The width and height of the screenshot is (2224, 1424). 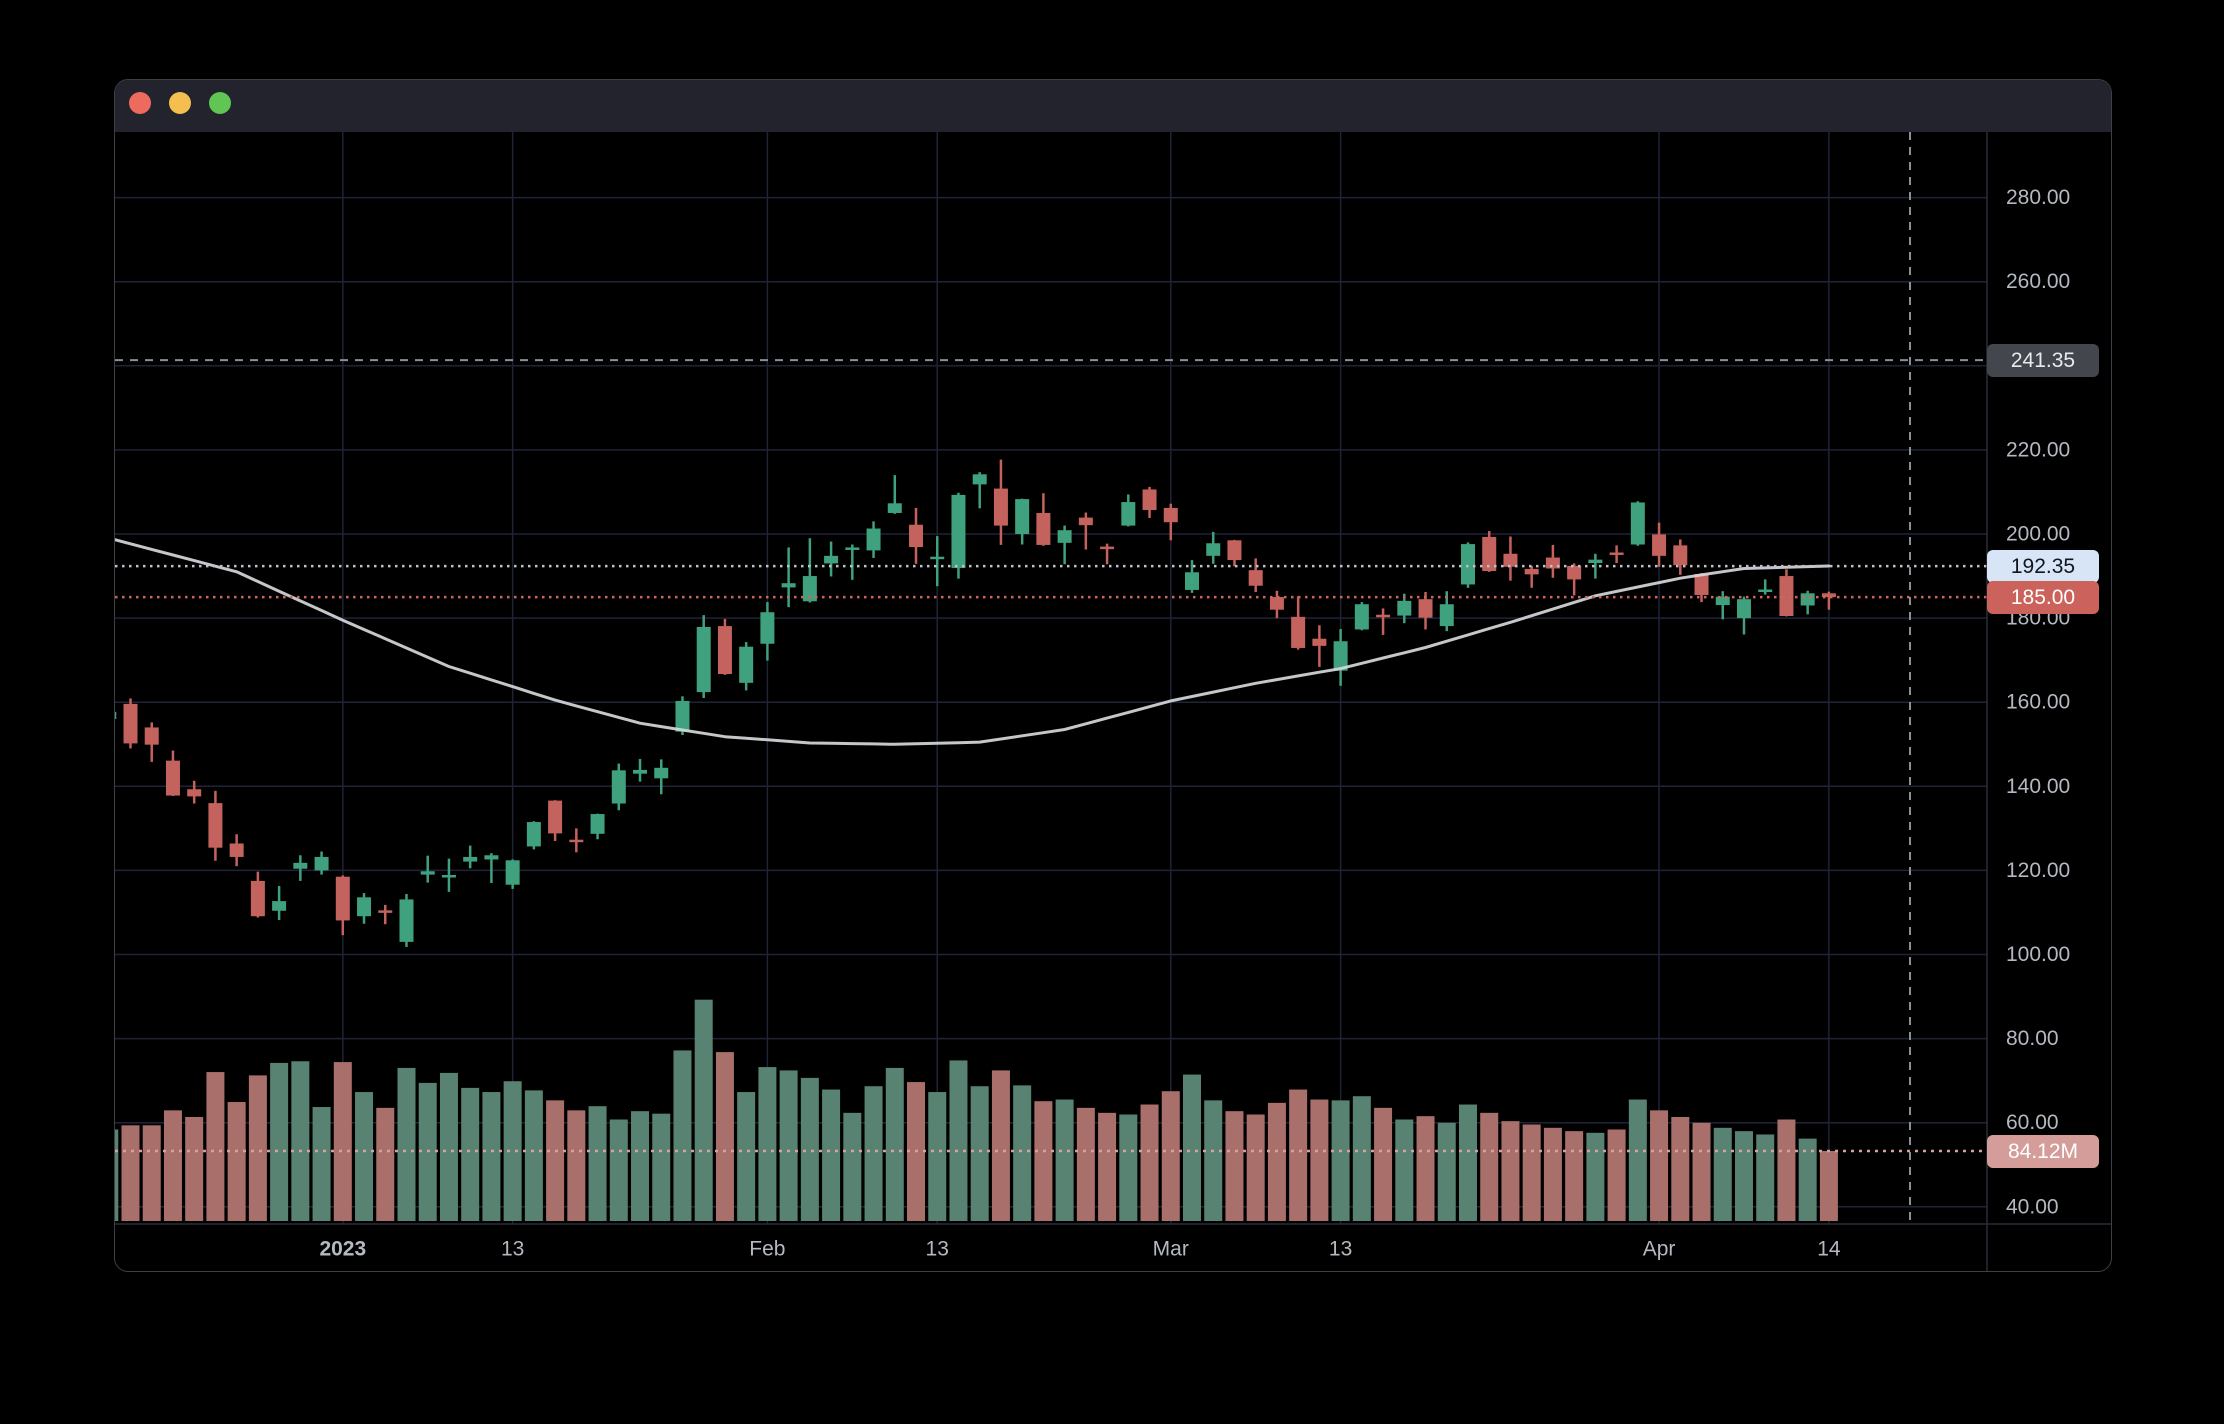 What do you see at coordinates (2038, 870) in the screenshot?
I see `price-tick-label: 120.00` at bounding box center [2038, 870].